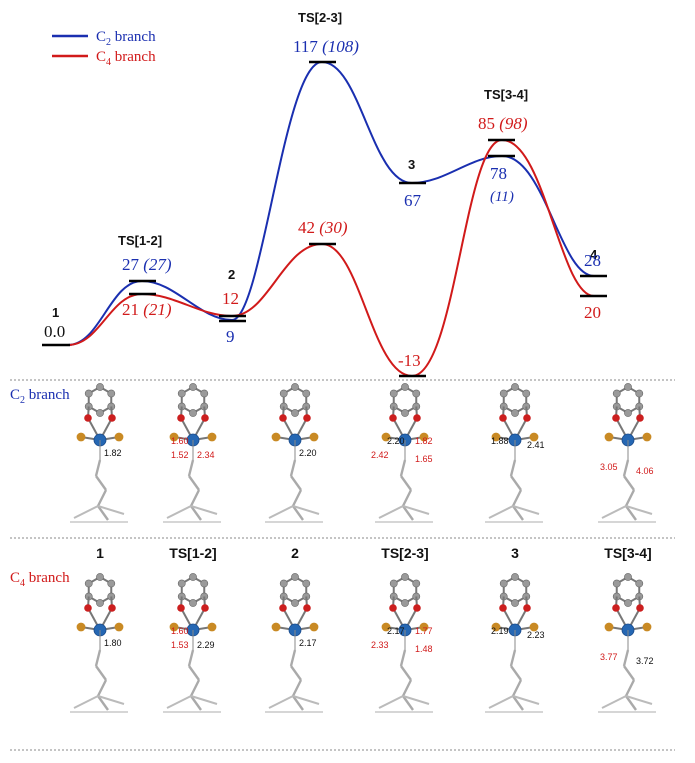 This screenshot has width=695, height=763. Describe the element at coordinates (40, 396) in the screenshot. I see `c2-row-label: C2 branch` at that location.